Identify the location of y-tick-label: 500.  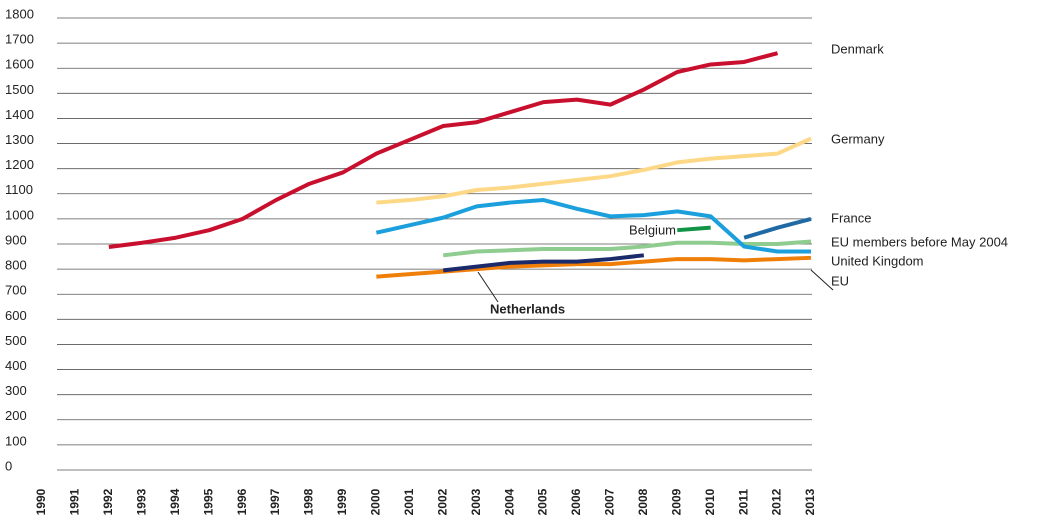
(16, 340).